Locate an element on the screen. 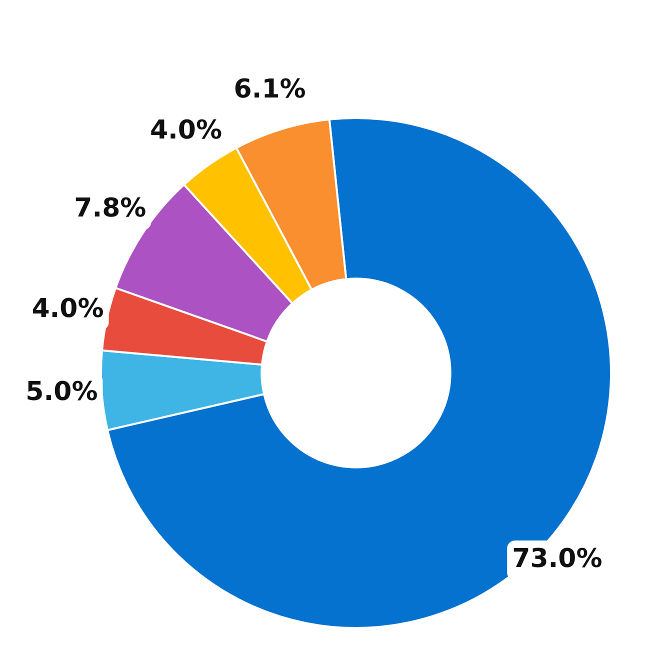  data-label: 5.0% is located at coordinates (62, 391).